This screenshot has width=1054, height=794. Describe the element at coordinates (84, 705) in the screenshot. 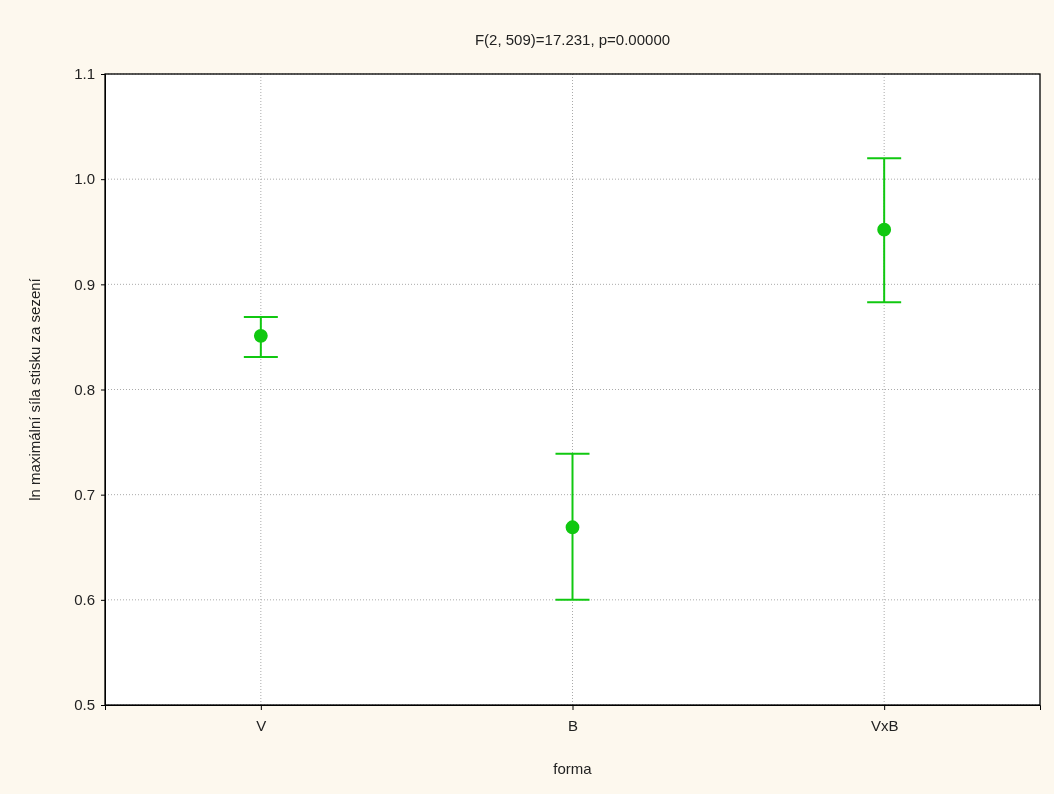

I see `y-tick-label: 0.5` at that location.